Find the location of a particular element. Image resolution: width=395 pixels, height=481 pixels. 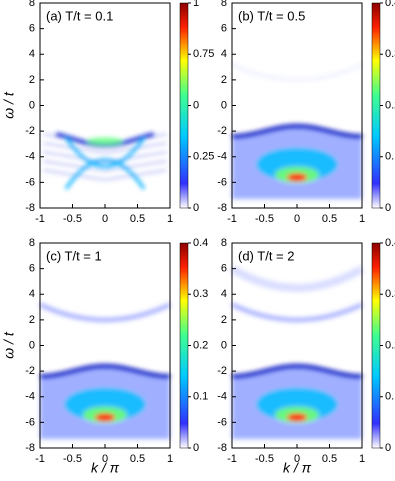

panel-title: (b) T/t = 0.5 is located at coordinates (271, 15).